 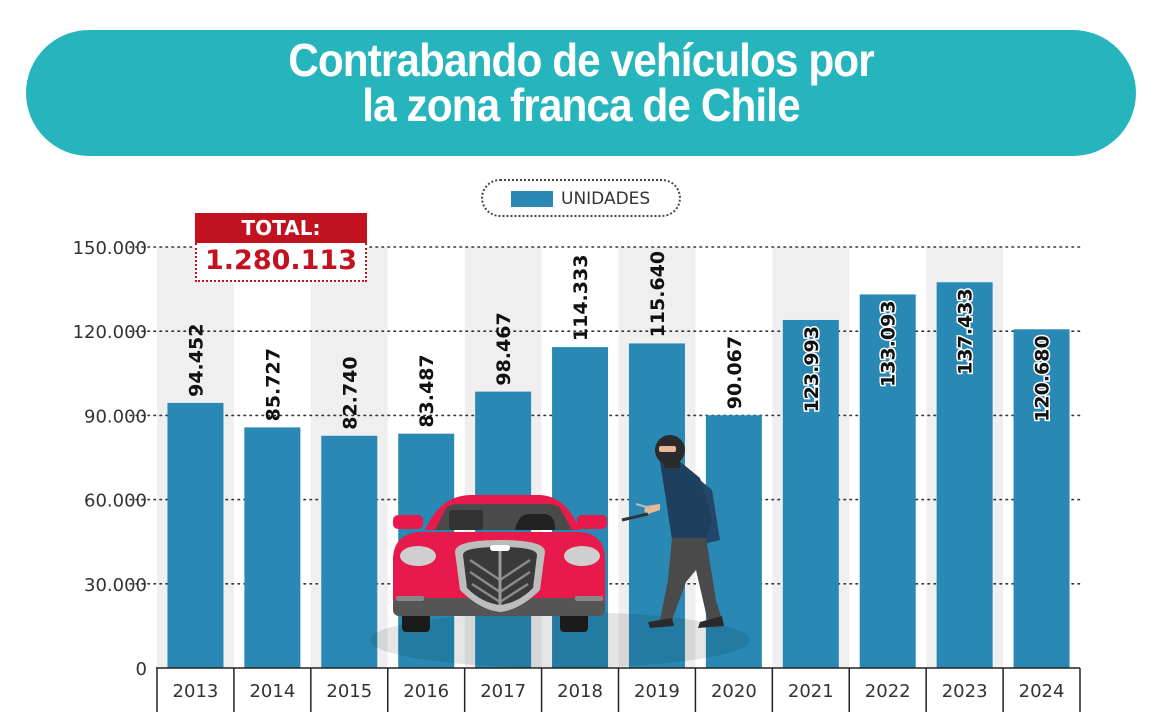 What do you see at coordinates (889, 343) in the screenshot?
I see `value-label: 133.093` at bounding box center [889, 343].